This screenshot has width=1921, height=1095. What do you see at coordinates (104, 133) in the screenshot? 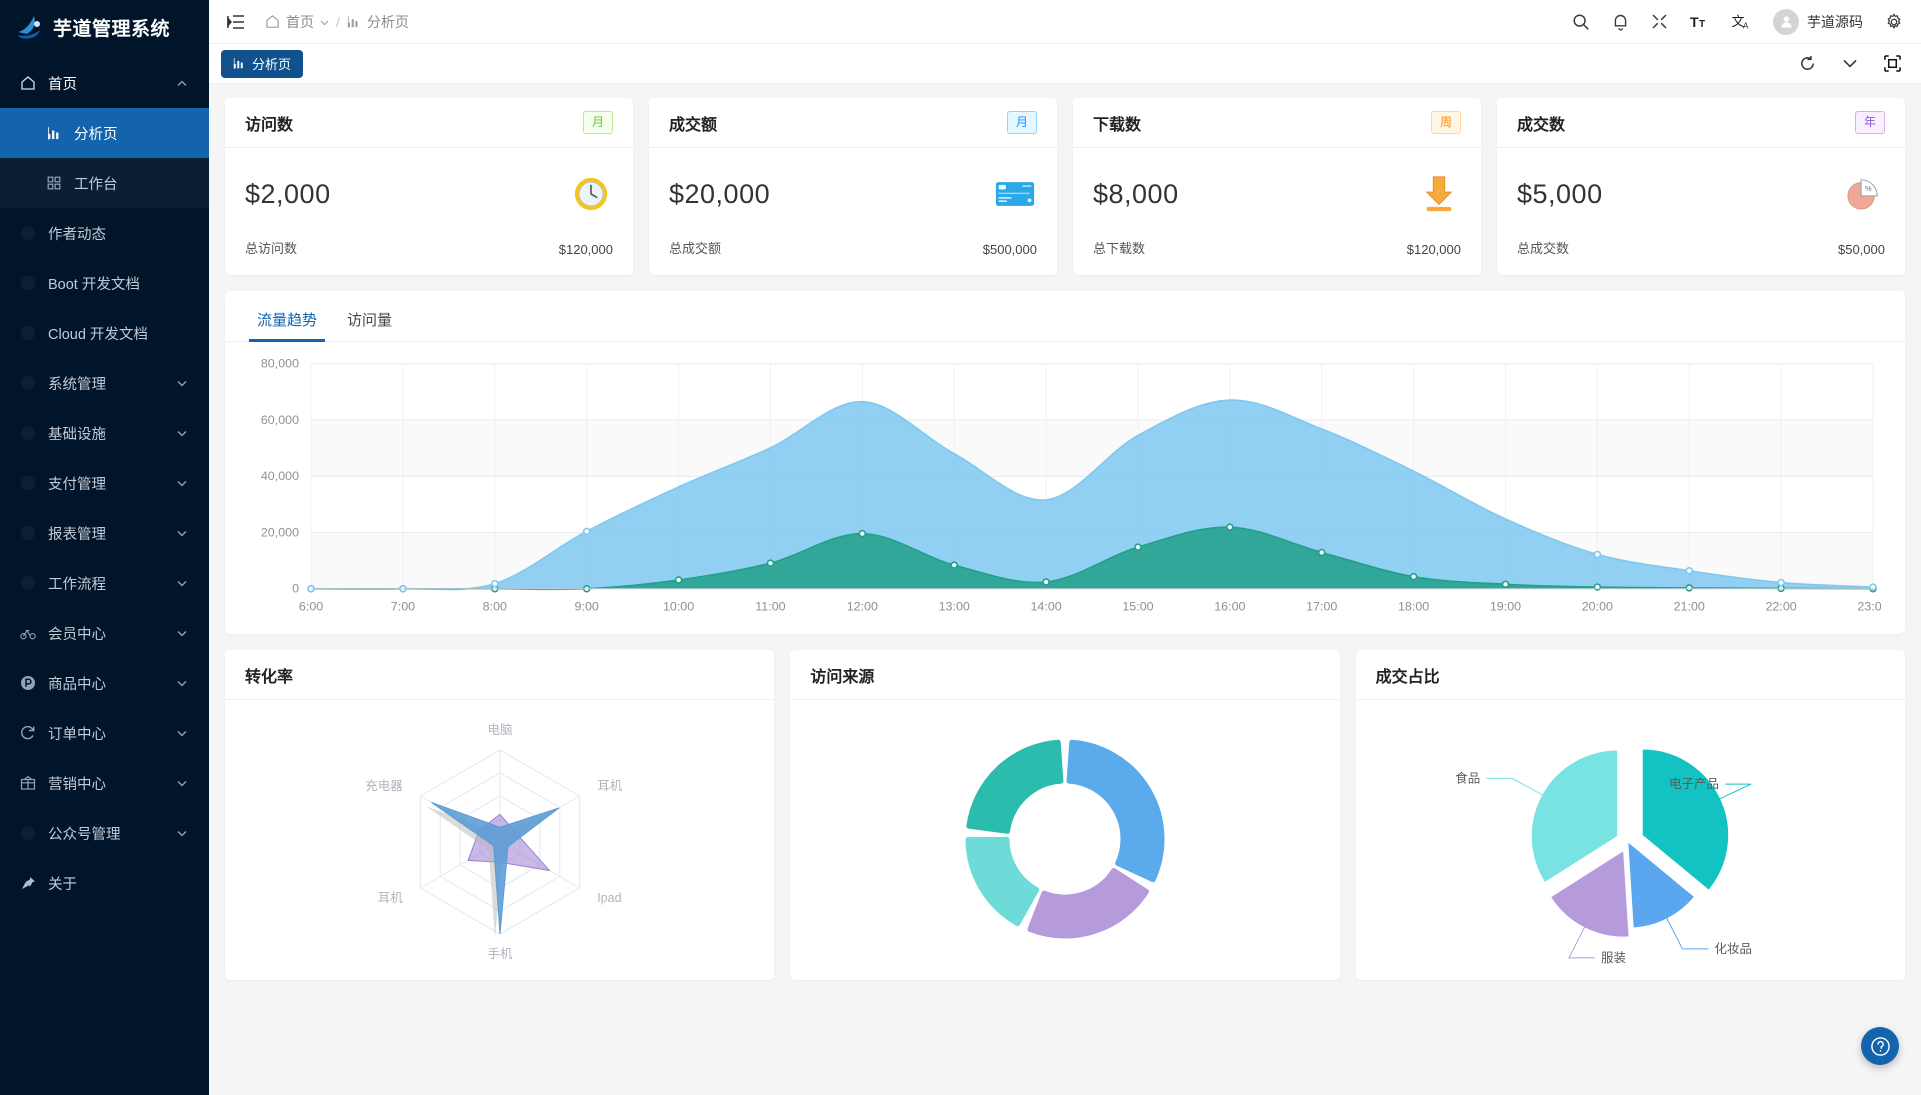
I see `sidebar-item-analysis: 分析页` at bounding box center [104, 133].